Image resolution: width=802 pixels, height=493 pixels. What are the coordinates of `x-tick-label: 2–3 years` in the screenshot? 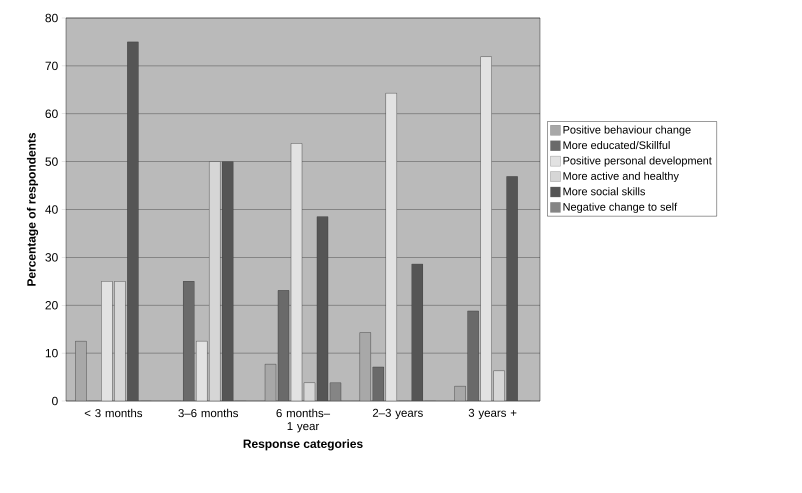 It's located at (397, 414).